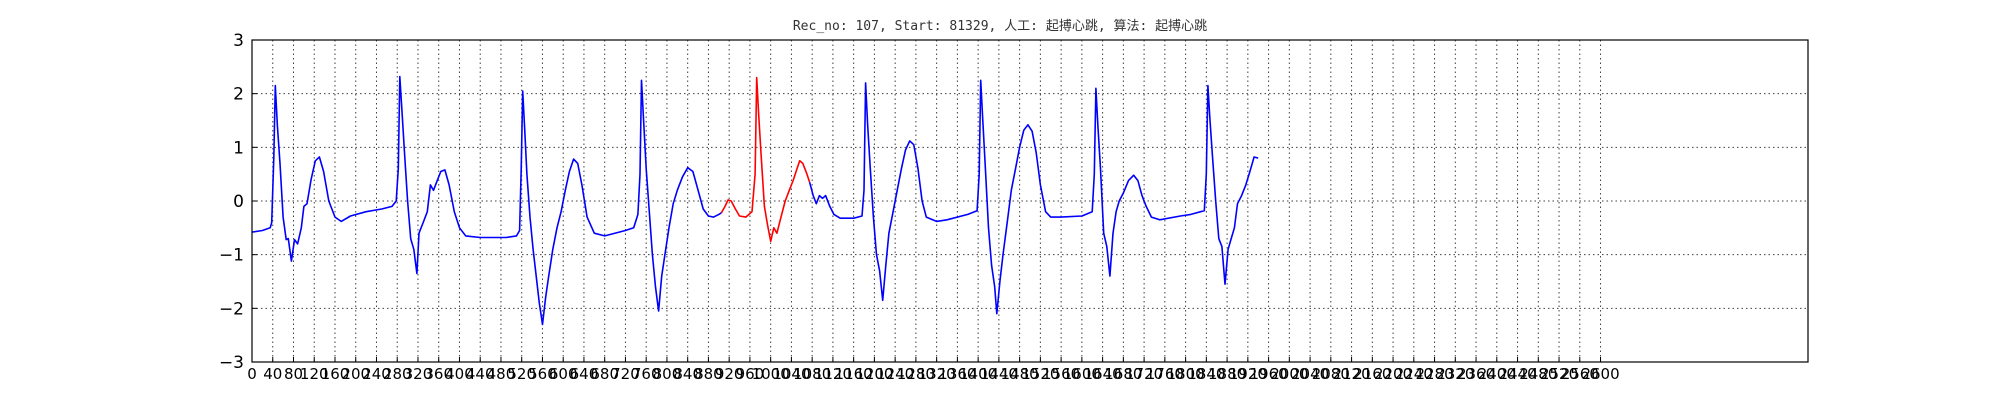 This screenshot has height=400, width=2000. What do you see at coordinates (646, 374) in the screenshot?
I see `x-tick-label: 760` at bounding box center [646, 374].